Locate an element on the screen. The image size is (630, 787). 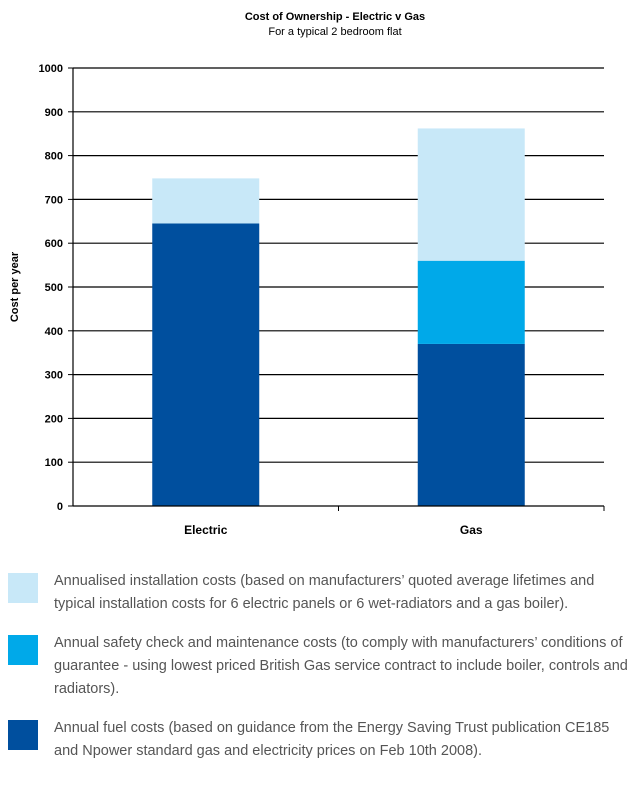
y-tick-label-700: 700 is located at coordinates (54, 200).